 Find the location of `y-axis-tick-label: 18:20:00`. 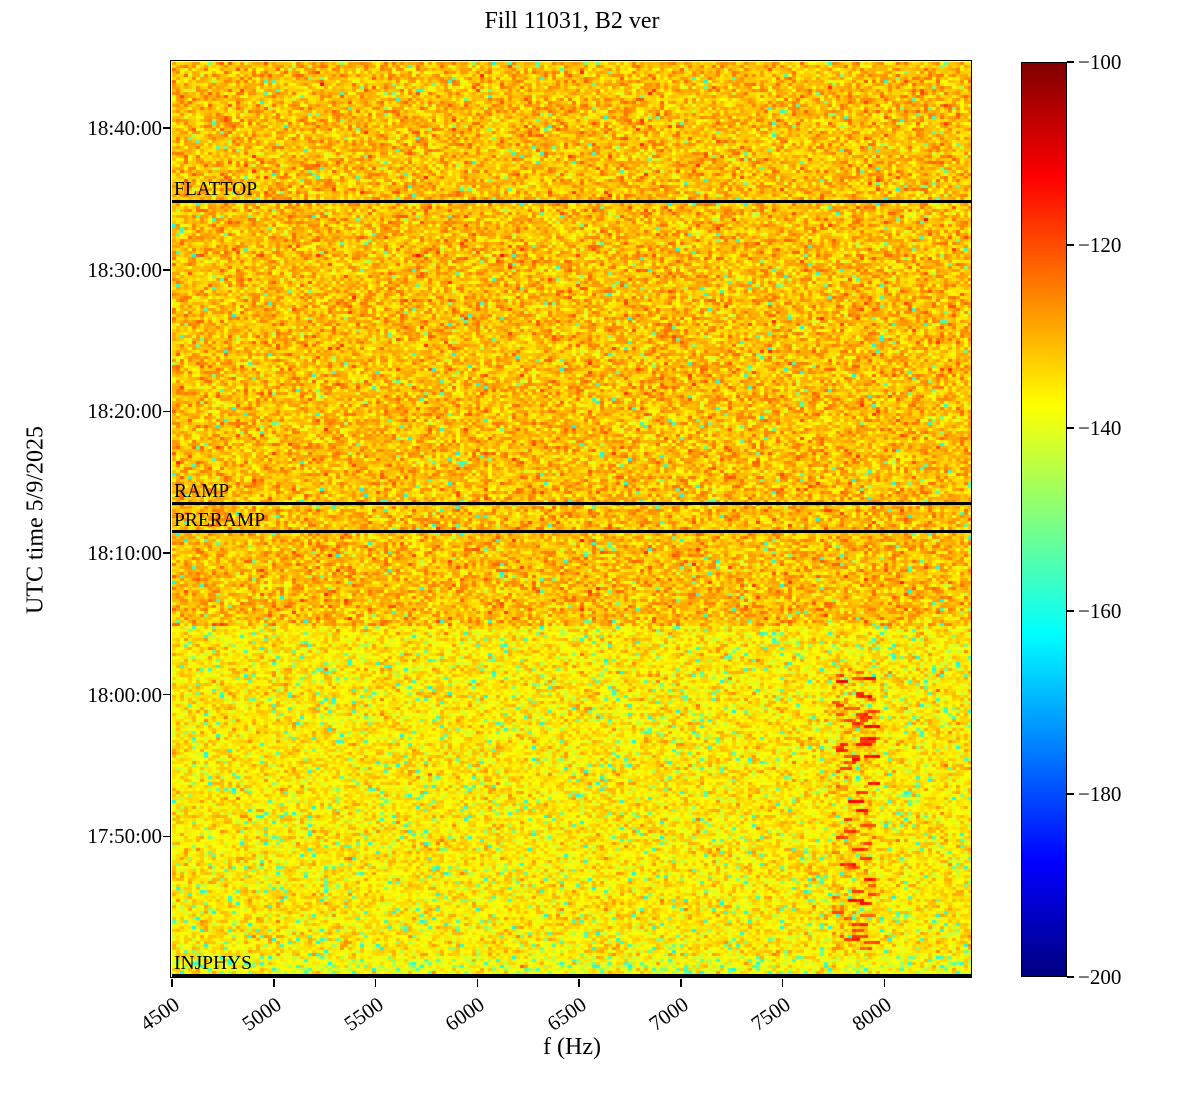

y-axis-tick-label: 18:20:00 is located at coordinates (124, 411).